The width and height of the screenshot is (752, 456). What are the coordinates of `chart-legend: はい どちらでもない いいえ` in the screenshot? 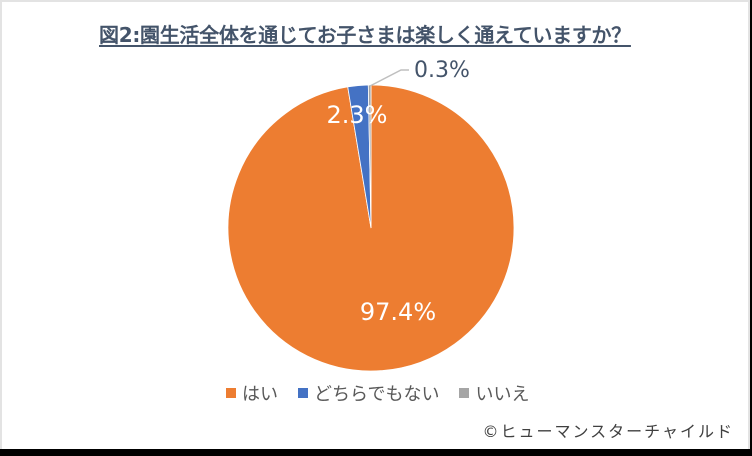 It's located at (387, 393).